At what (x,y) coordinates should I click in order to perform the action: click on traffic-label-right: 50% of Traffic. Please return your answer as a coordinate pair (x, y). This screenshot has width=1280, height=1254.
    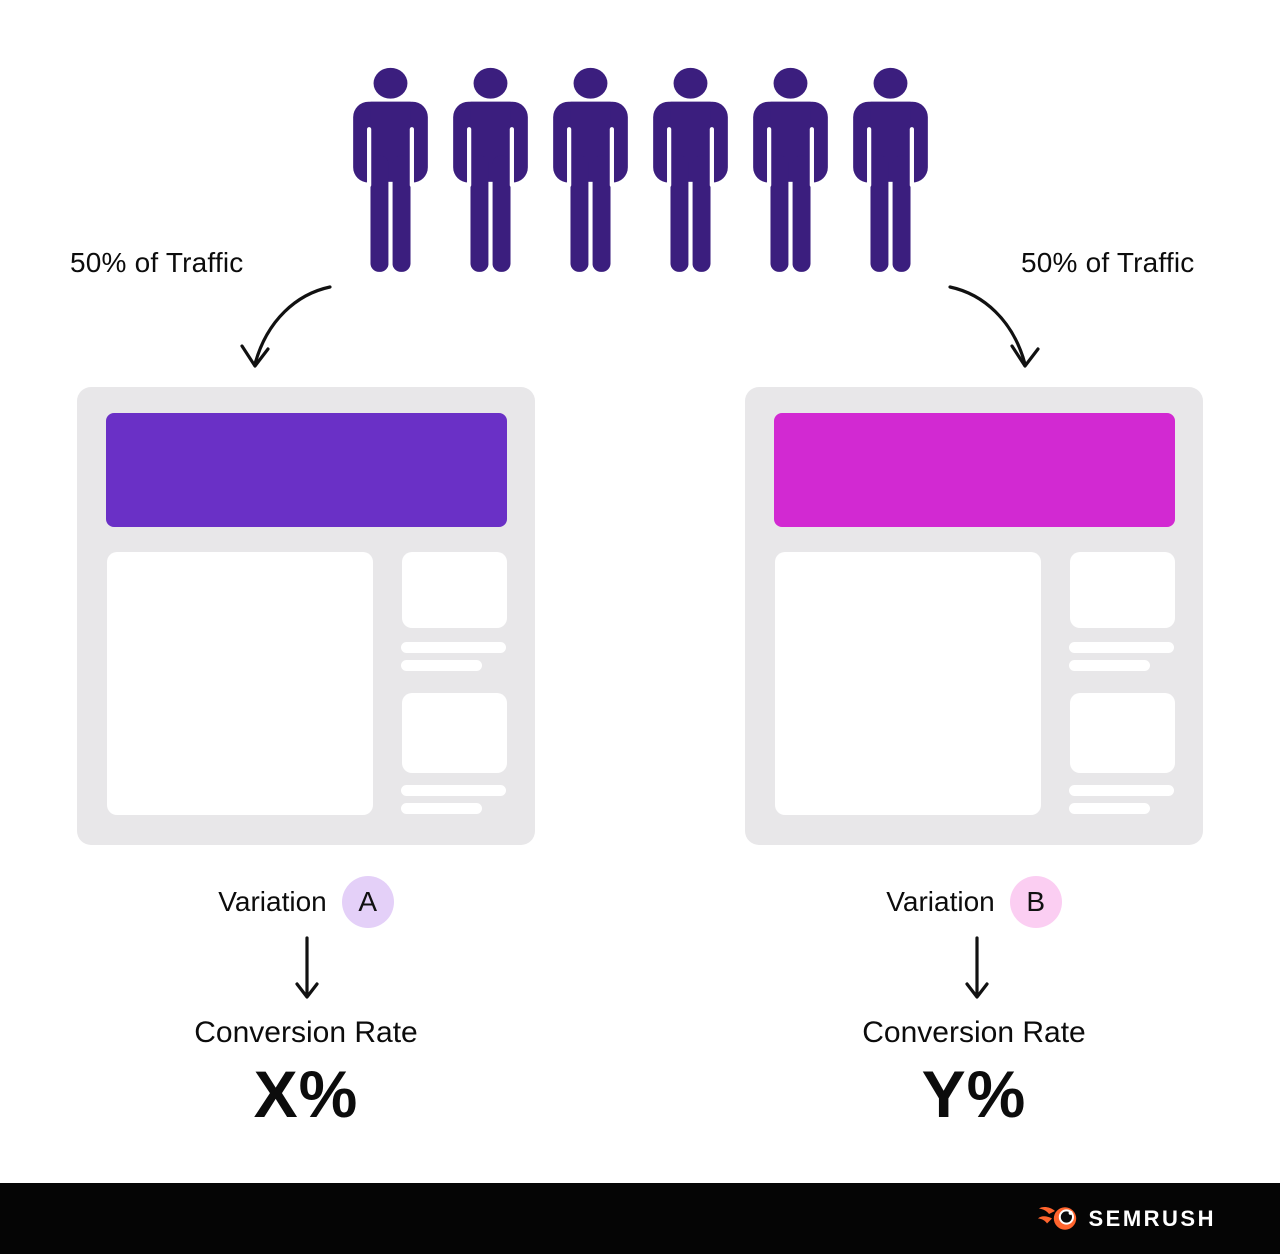
    Looking at the image, I should click on (1108, 262).